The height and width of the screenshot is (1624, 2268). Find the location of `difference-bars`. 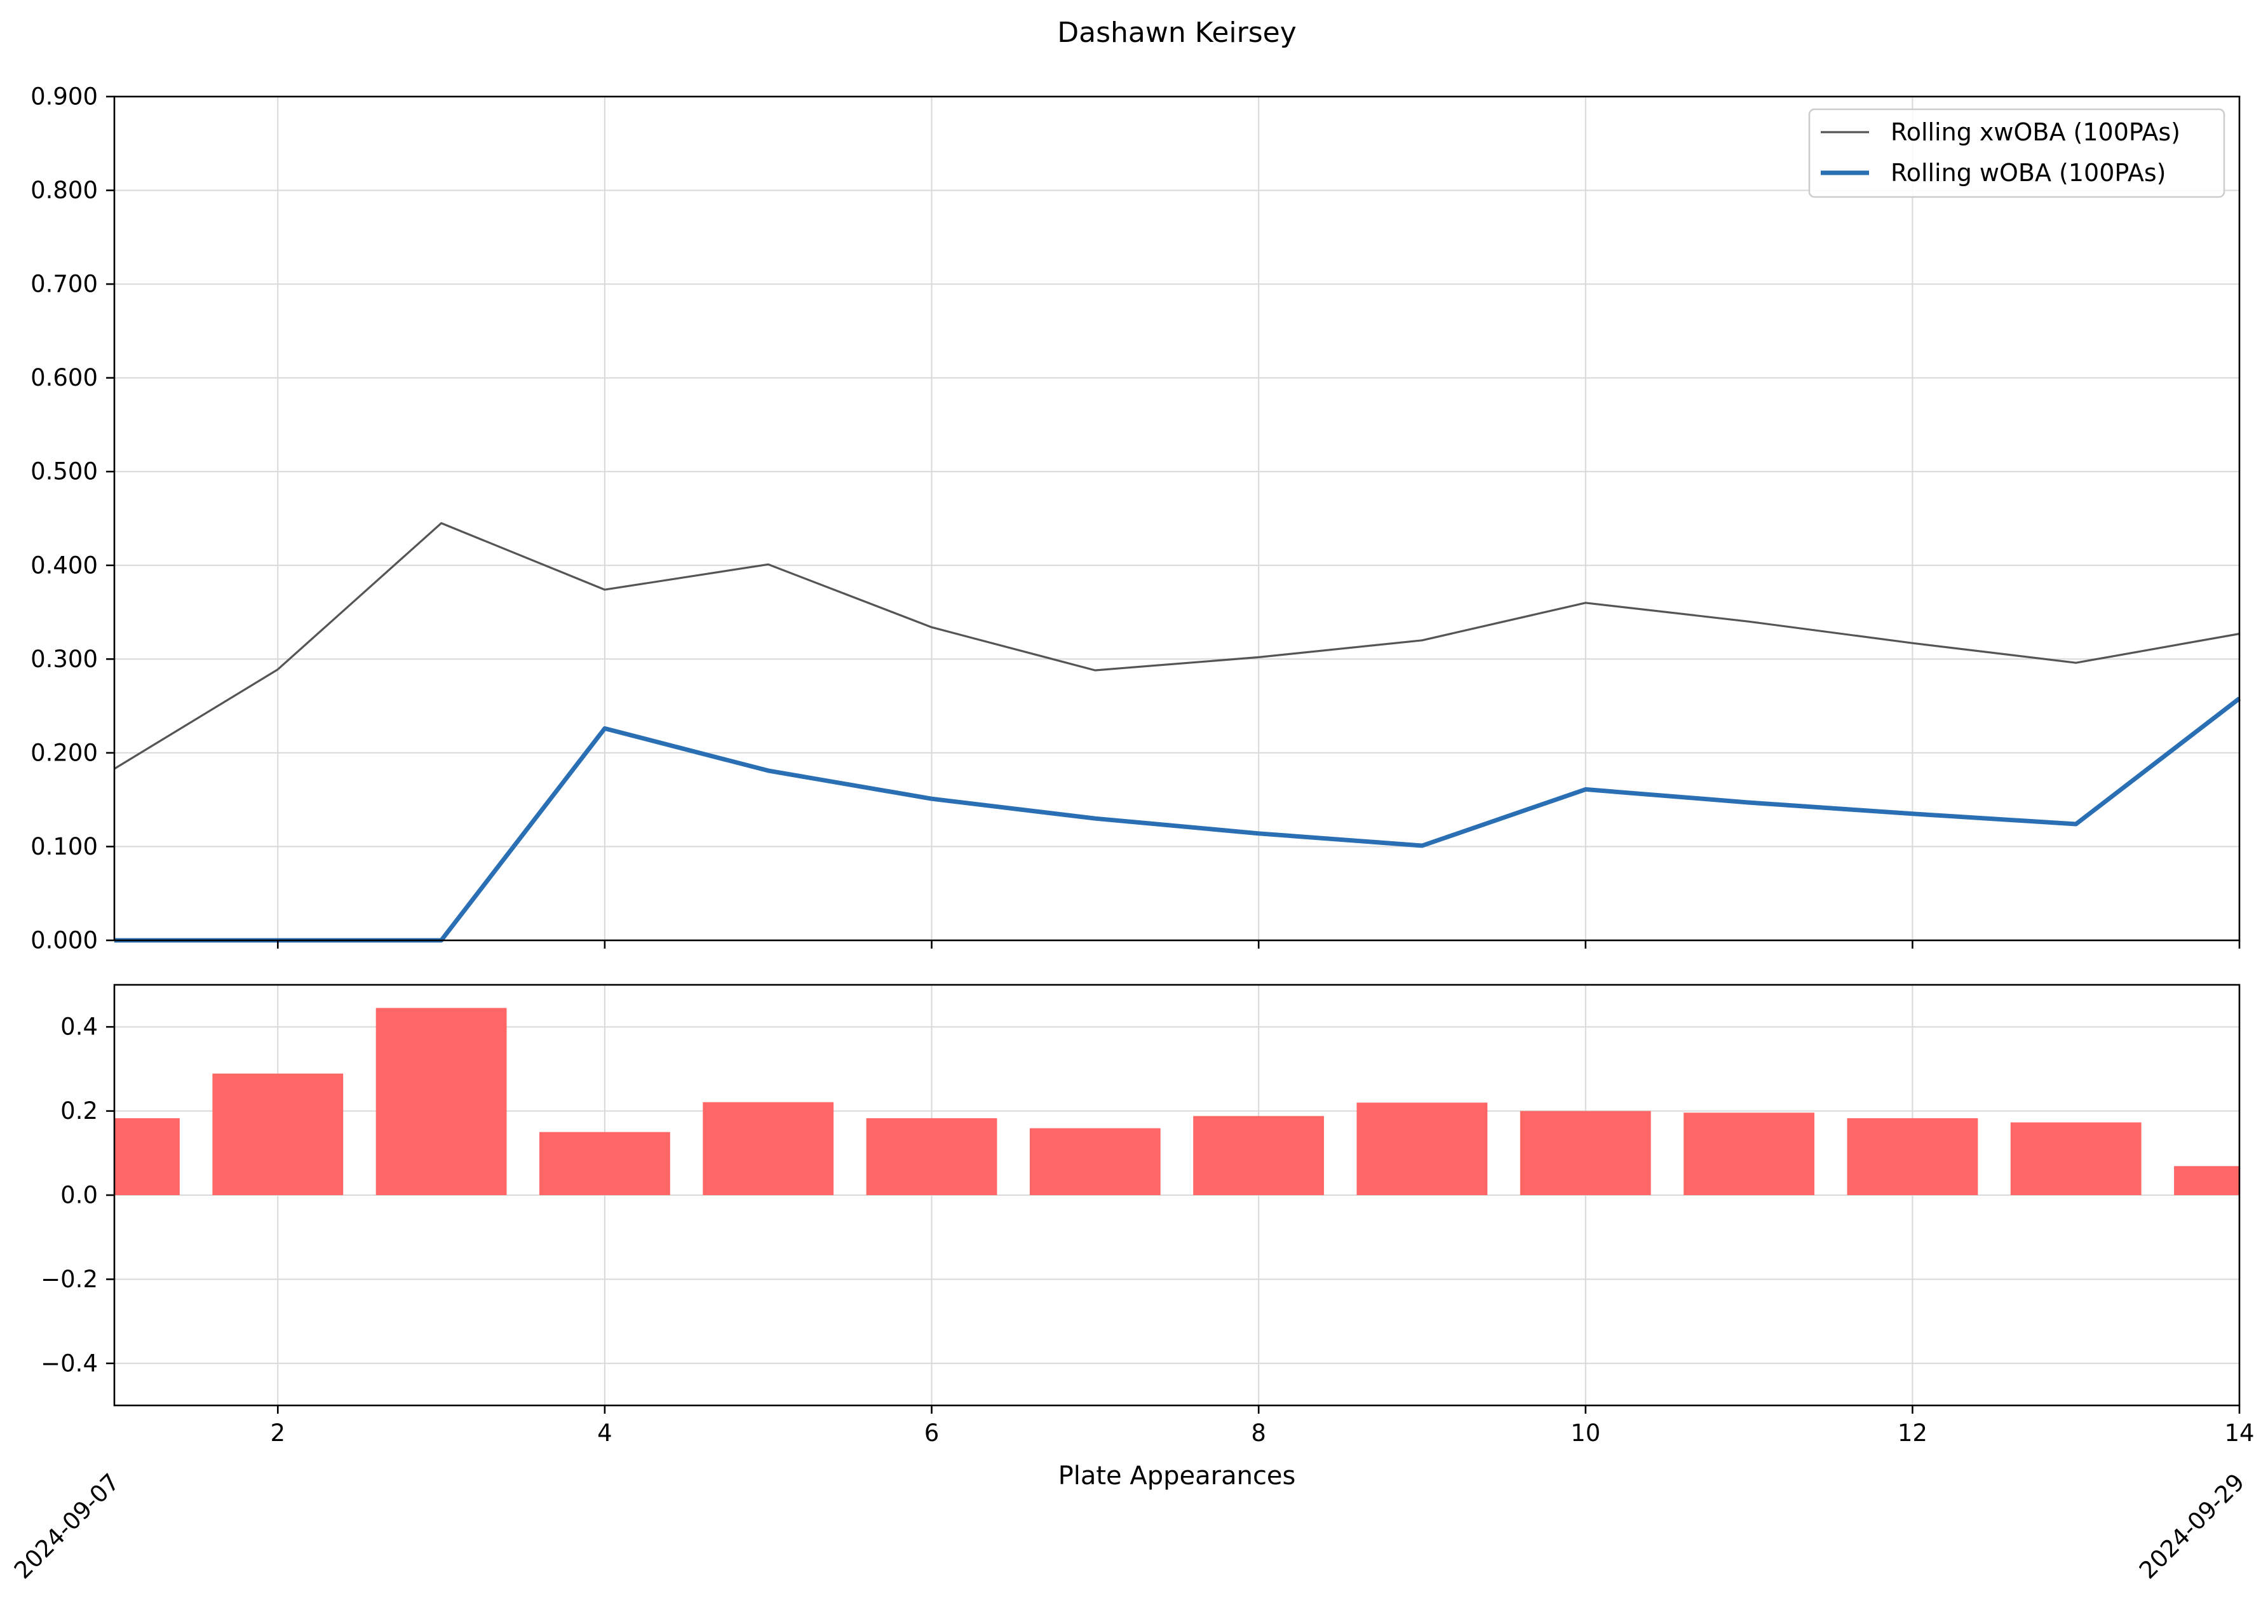

difference-bars is located at coordinates (1176, 1101).